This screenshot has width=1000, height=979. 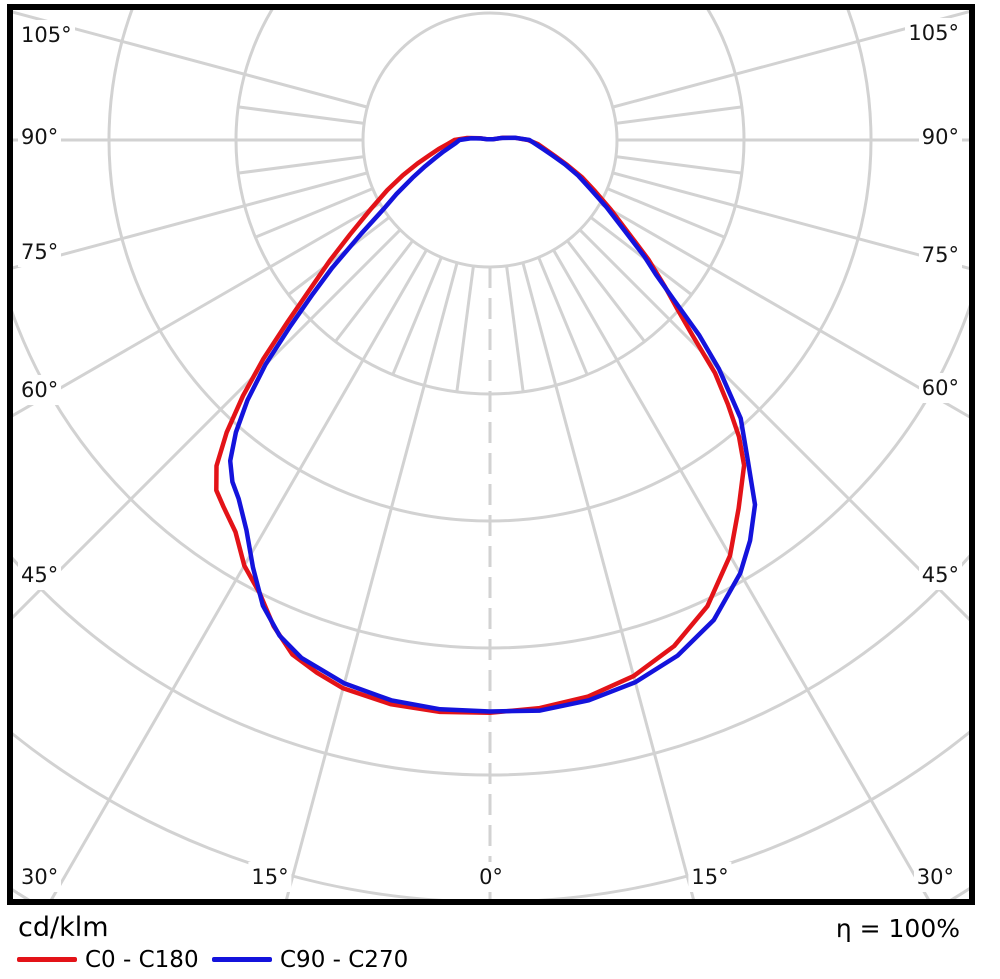 I want to click on efficiency-label: η = 100%, so click(x=897, y=928).